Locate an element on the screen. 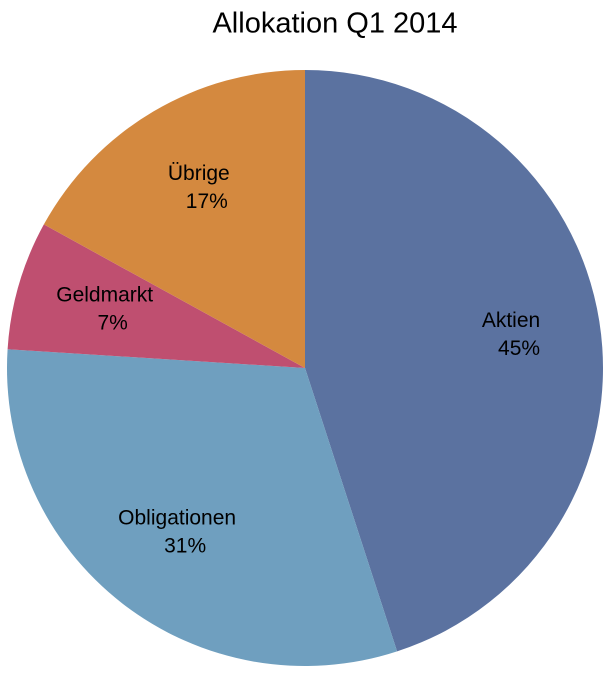 This screenshot has height=676, width=603. slice-label: Übrige is located at coordinates (199, 173).